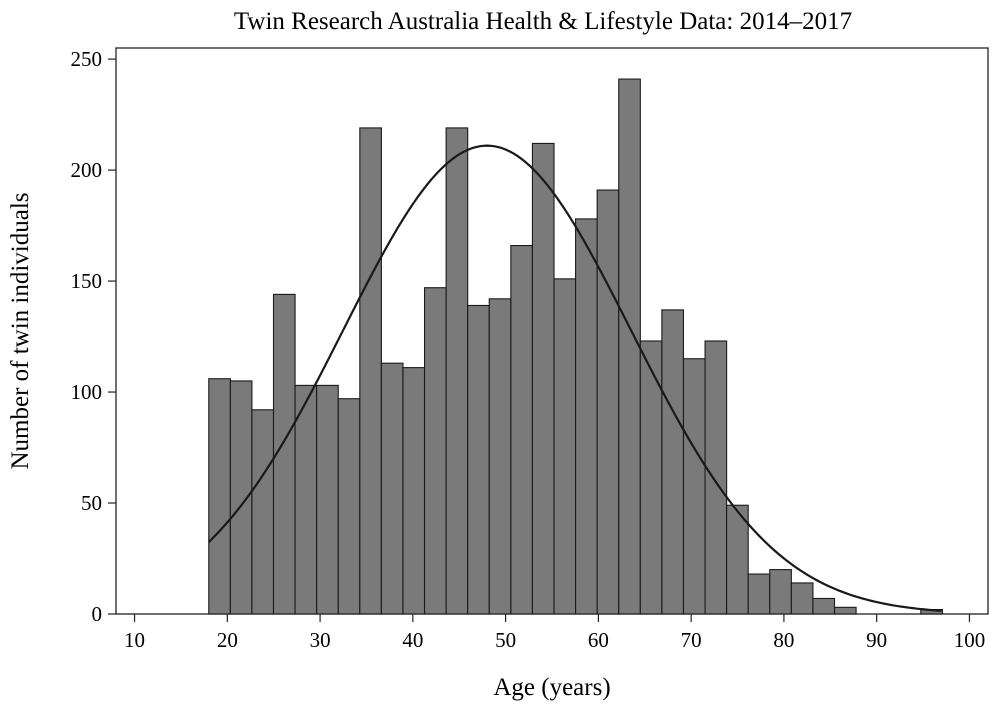 The height and width of the screenshot is (708, 999). I want to click on y-tick-label: 250, so click(87, 59).